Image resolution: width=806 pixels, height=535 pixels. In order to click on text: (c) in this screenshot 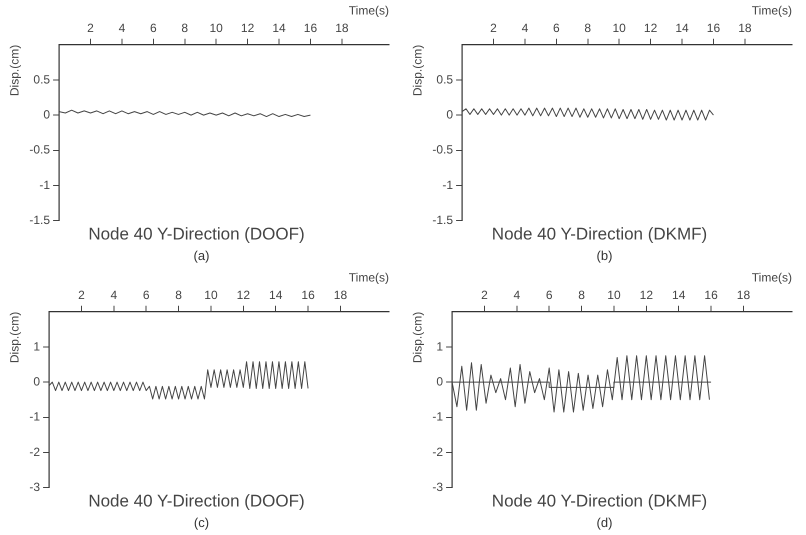, I will do `click(201, 523)`.